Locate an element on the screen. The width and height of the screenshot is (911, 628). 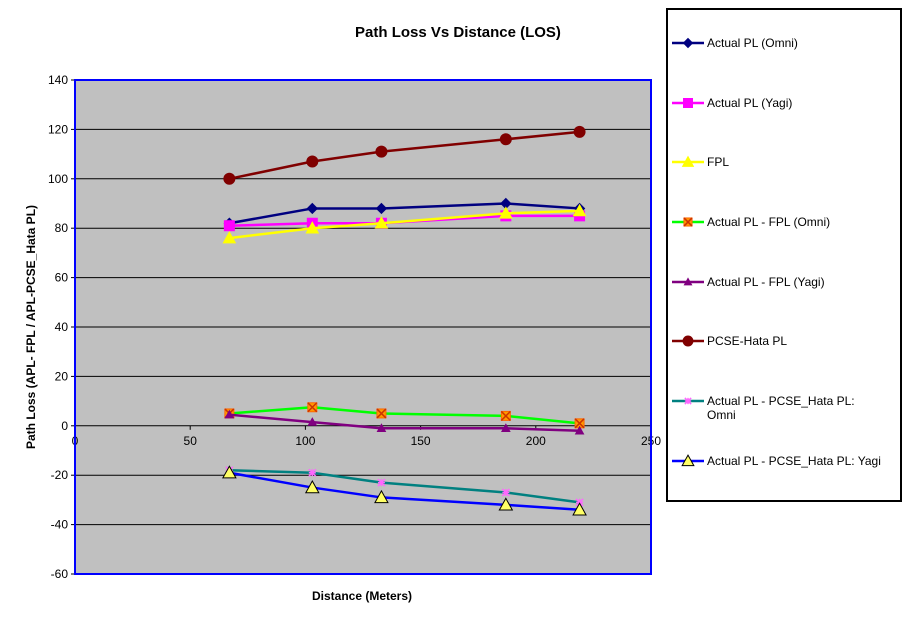
y-tick-label: 140 is located at coordinates (58, 80).